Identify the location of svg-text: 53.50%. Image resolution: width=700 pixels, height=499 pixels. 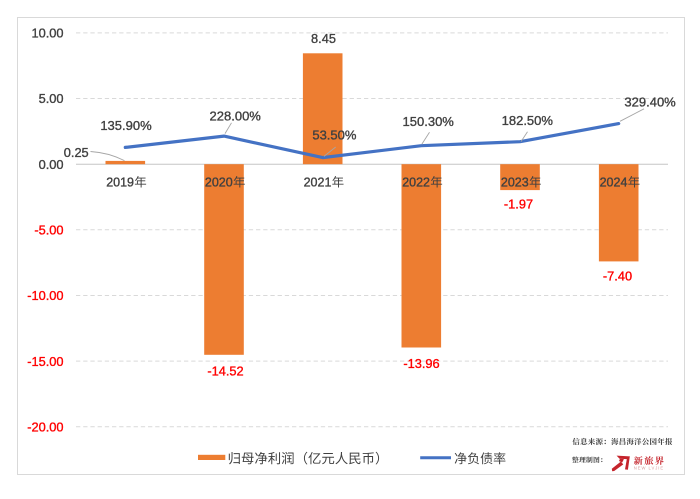
(334, 135).